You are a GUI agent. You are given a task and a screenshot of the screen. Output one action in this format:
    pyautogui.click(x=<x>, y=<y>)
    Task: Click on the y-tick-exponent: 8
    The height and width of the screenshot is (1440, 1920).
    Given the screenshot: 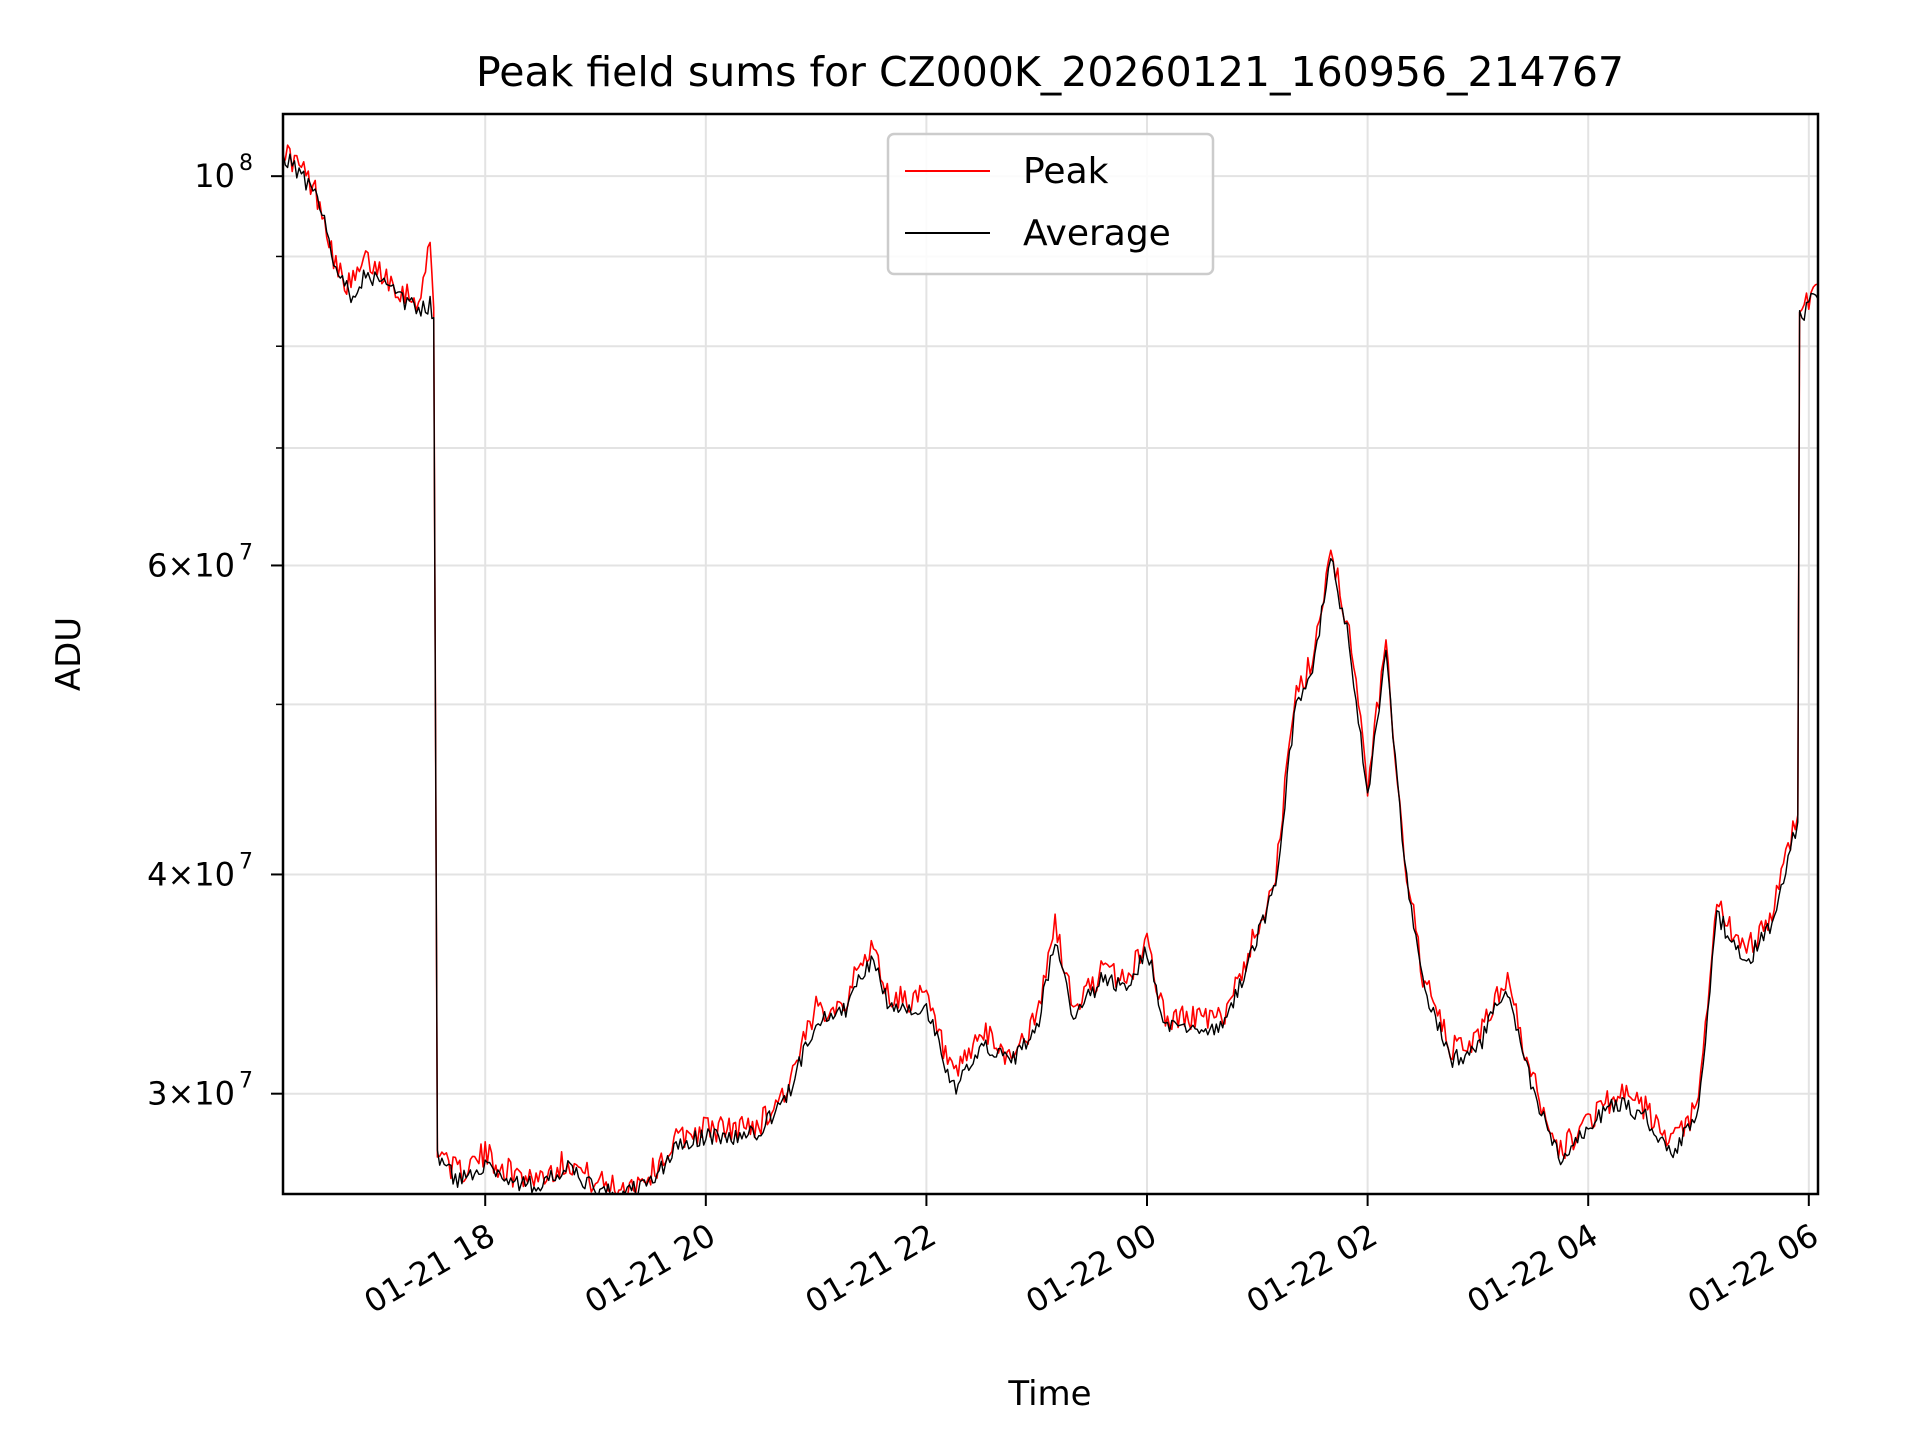 What is the action you would take?
    pyautogui.click(x=246, y=163)
    